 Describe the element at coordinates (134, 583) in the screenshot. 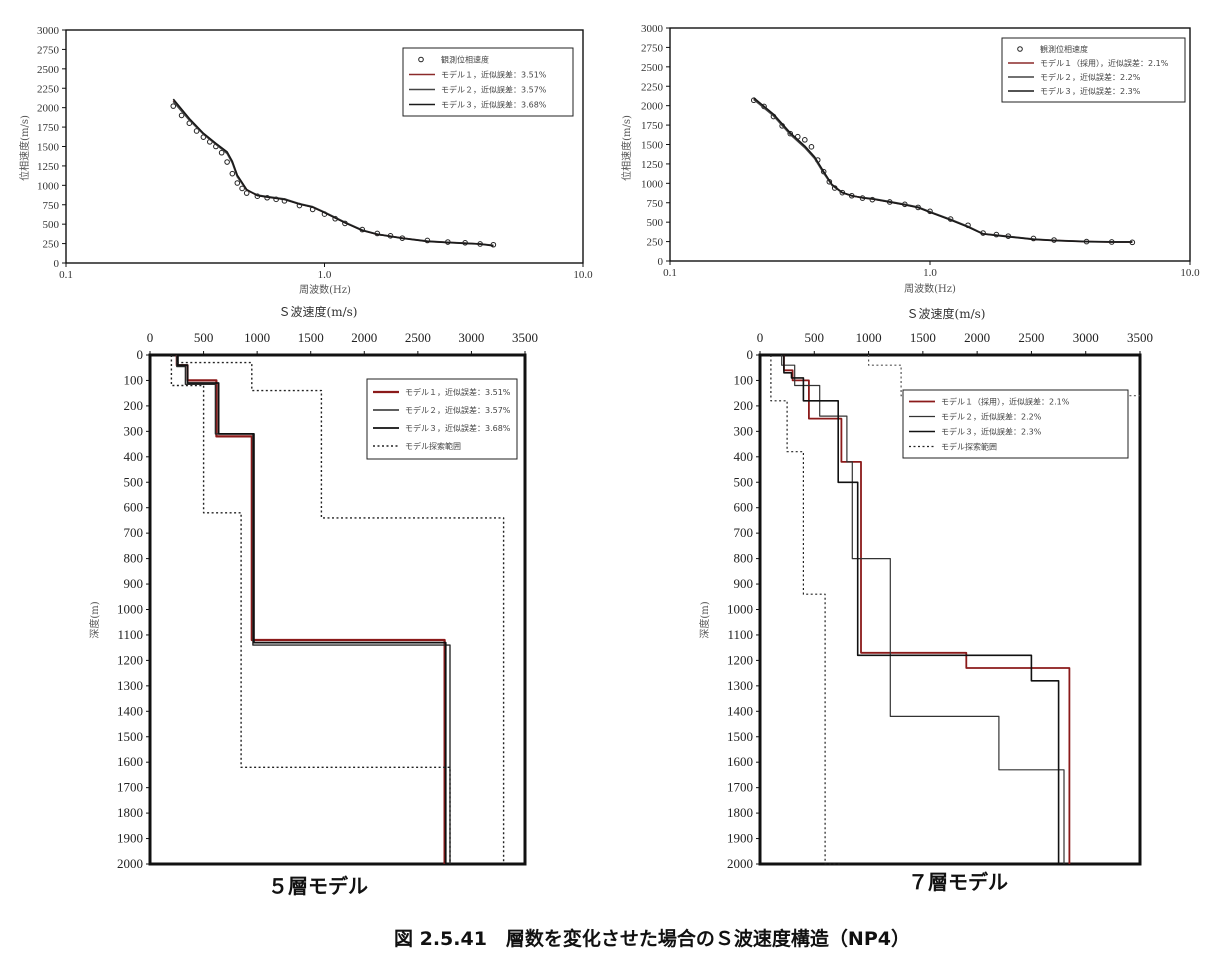

I see `y-tick-label: 900` at that location.